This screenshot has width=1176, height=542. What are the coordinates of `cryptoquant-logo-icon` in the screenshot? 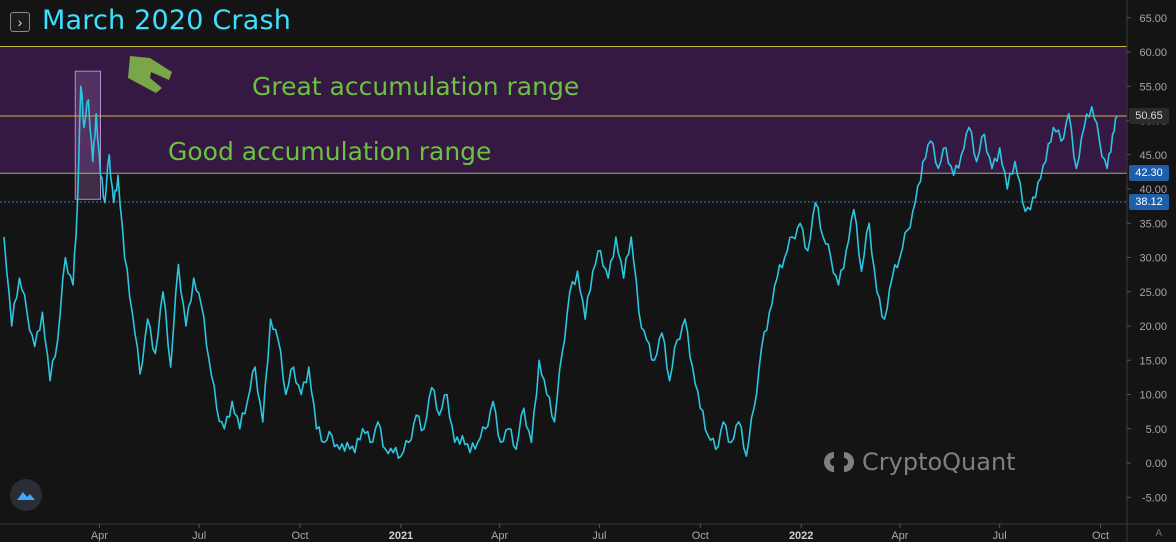 It's located at (839, 462).